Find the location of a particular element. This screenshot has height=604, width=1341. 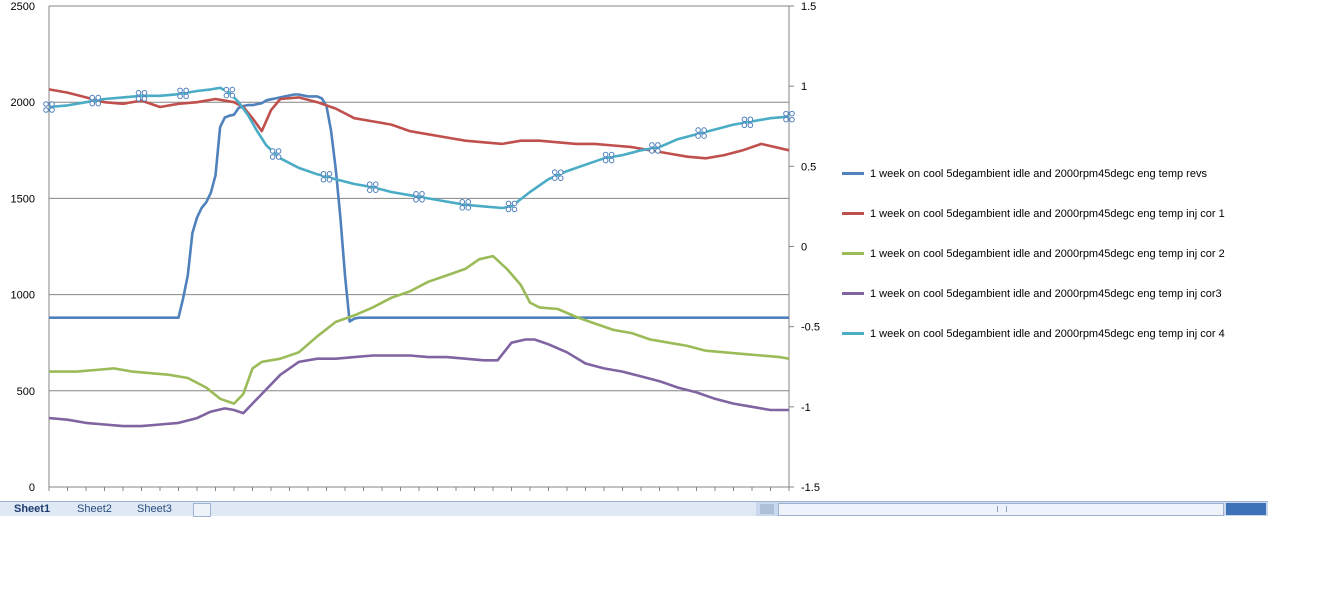

right-axis-tick-label: -0.5 is located at coordinates (810, 328).